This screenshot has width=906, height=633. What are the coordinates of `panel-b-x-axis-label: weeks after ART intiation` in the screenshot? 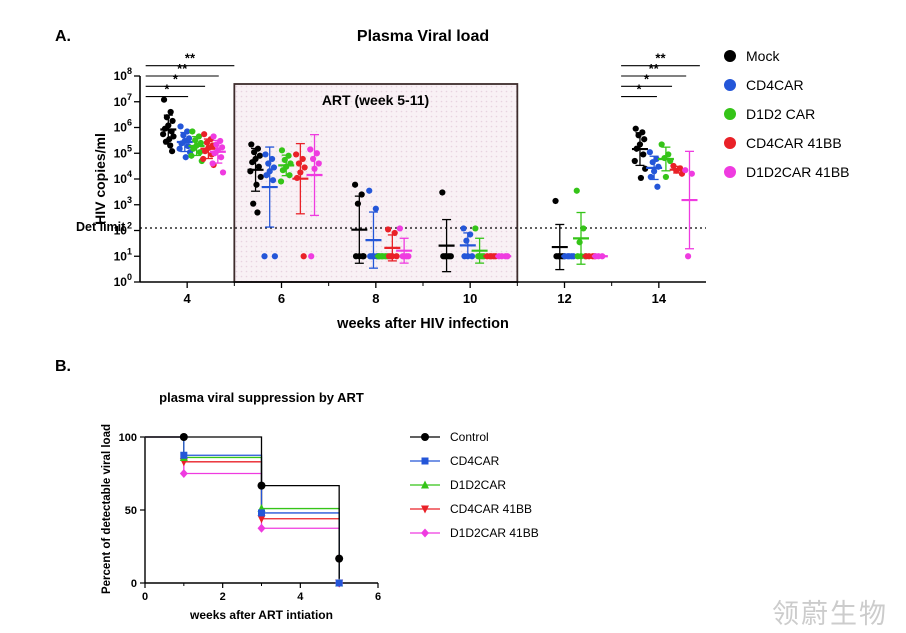 It's located at (261, 615).